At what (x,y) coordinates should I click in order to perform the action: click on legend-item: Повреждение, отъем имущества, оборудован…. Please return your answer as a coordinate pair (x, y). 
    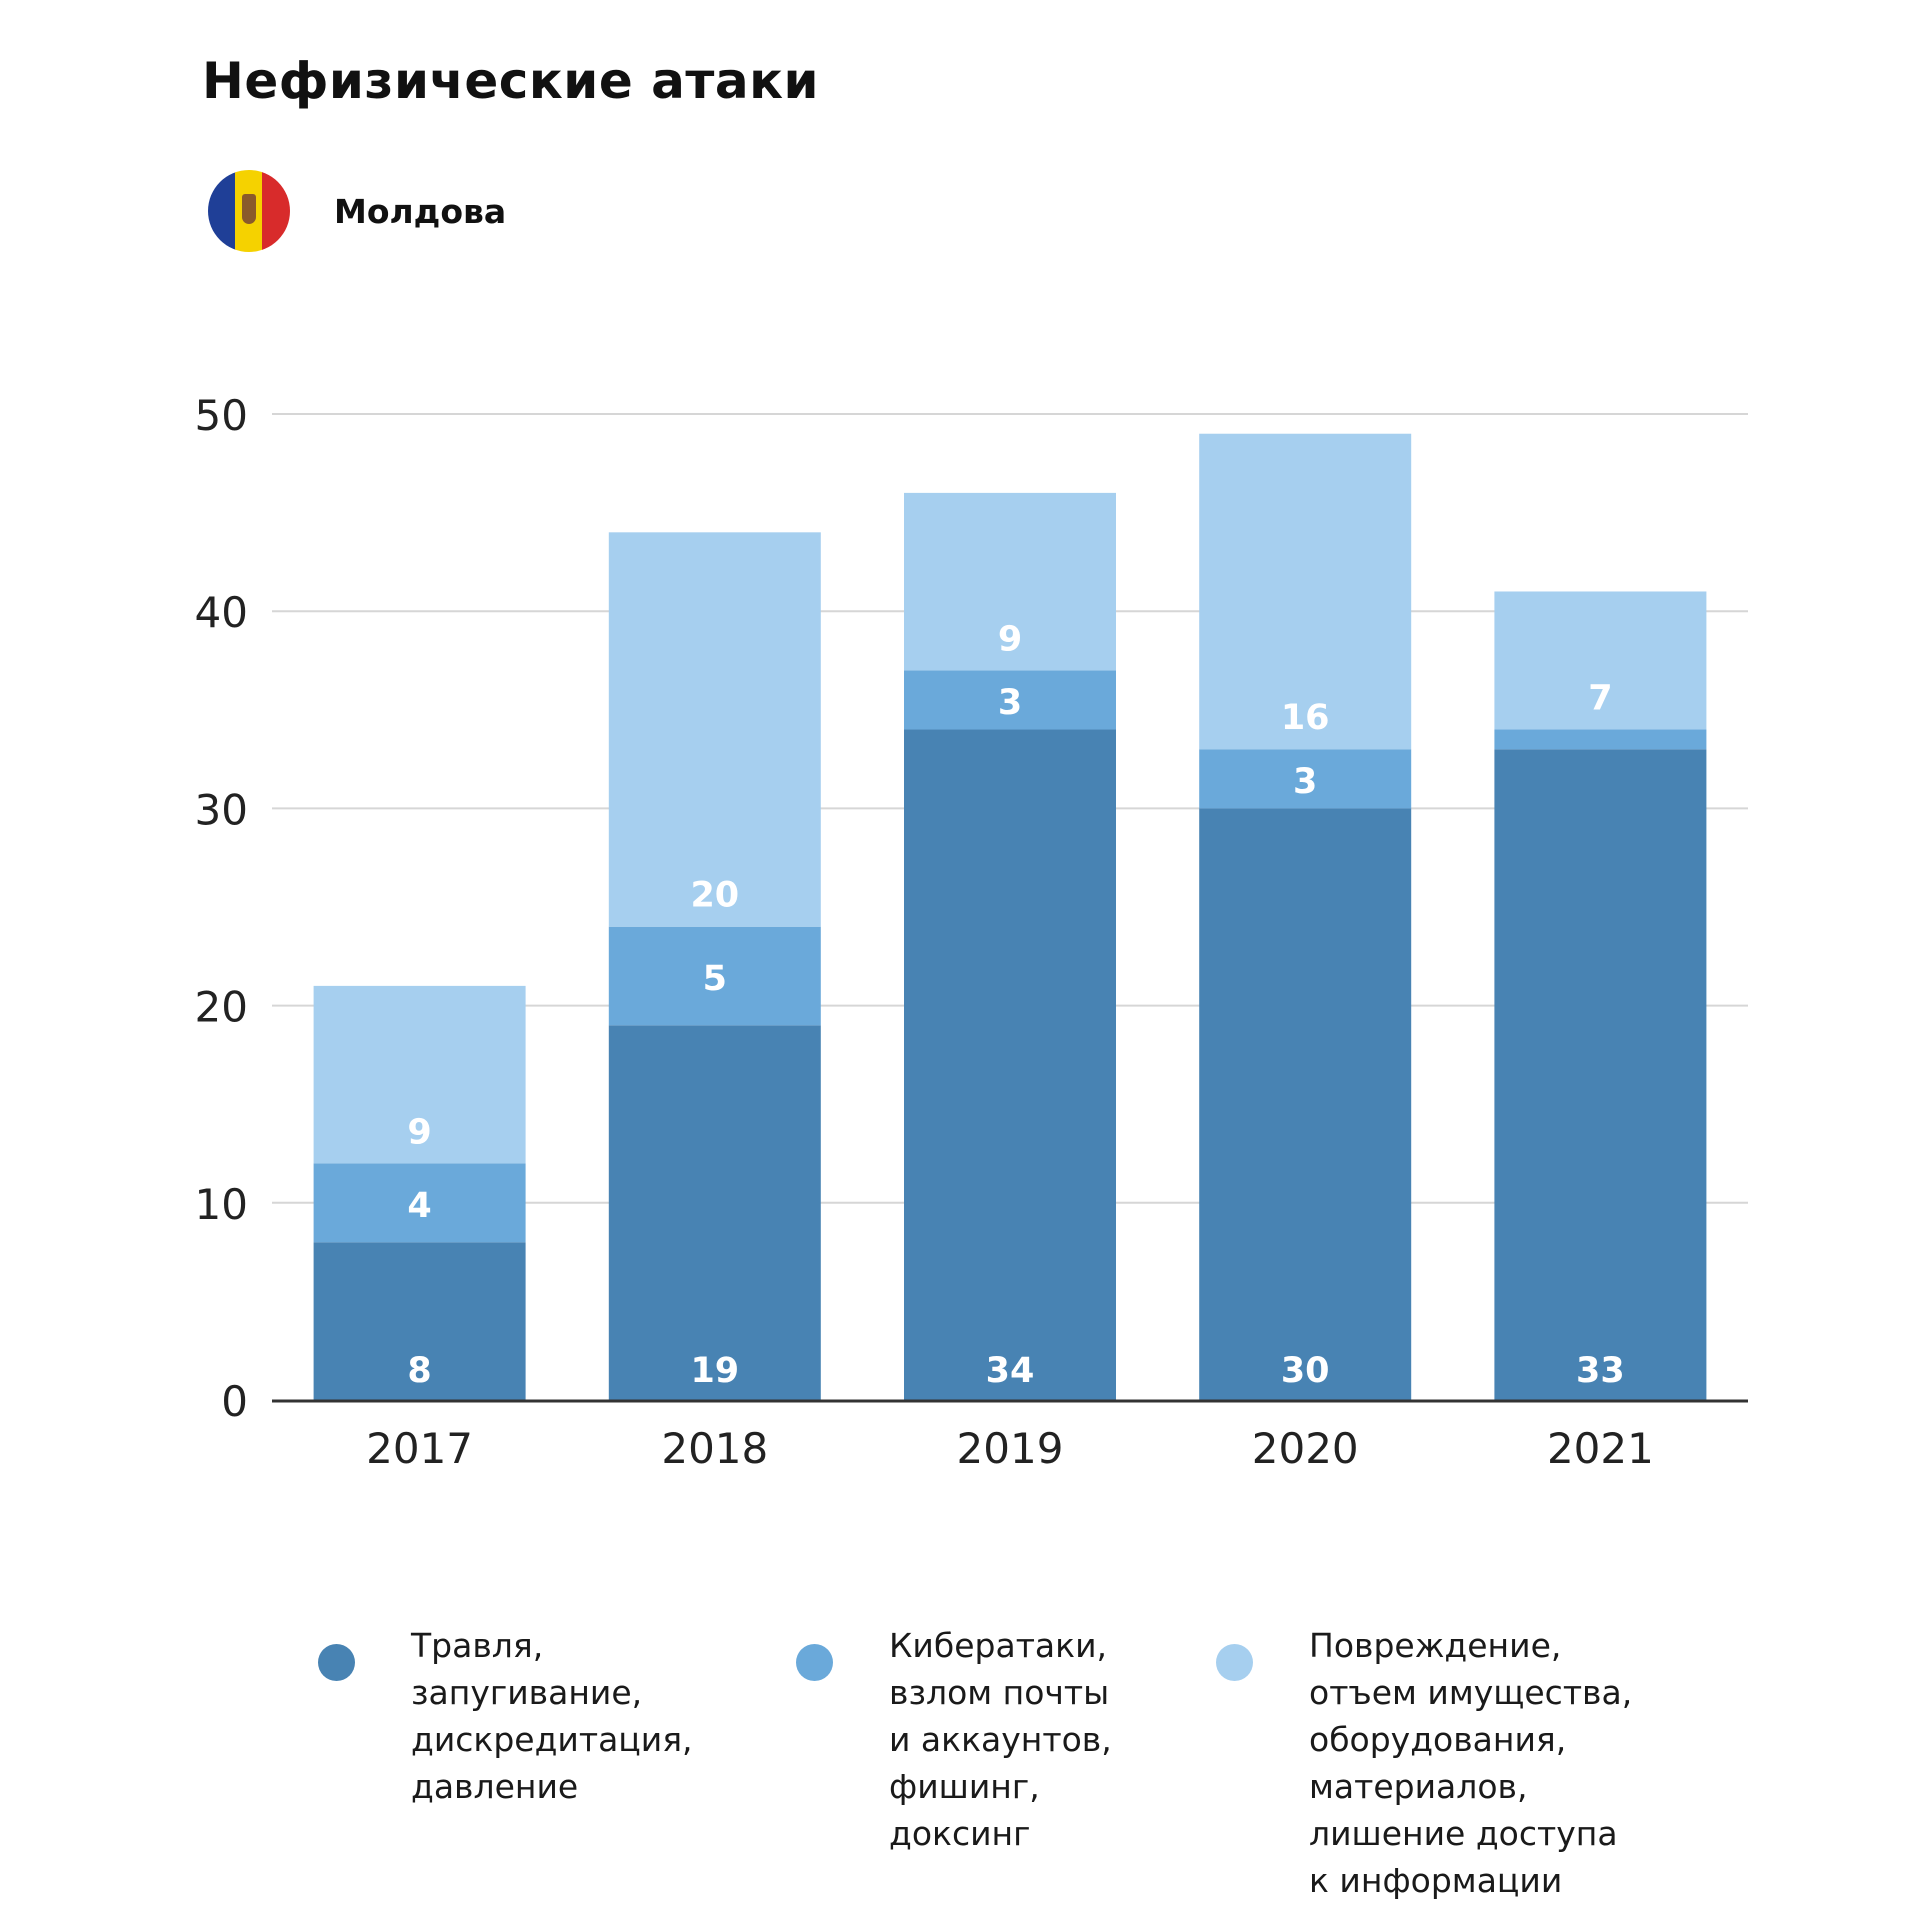
    Looking at the image, I should click on (1424, 1763).